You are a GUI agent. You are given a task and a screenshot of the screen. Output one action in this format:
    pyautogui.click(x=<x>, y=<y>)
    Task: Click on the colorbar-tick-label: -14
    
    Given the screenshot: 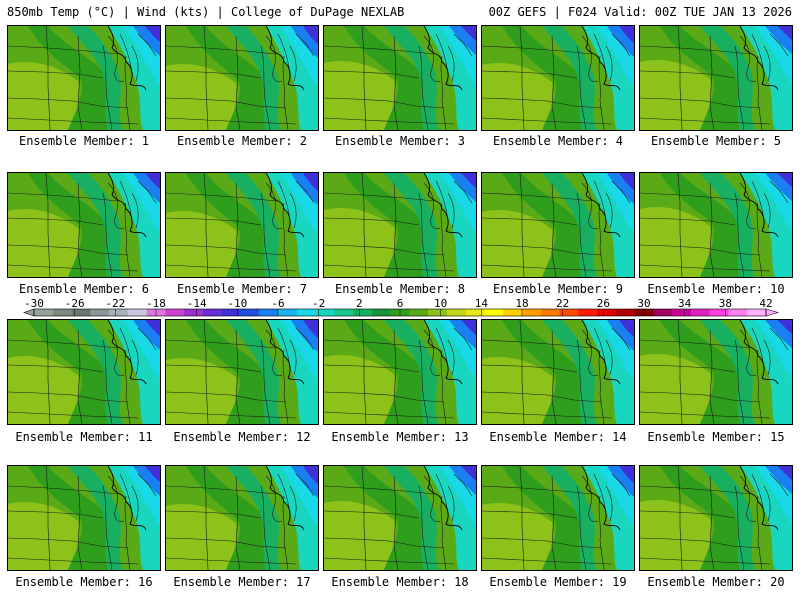 What is the action you would take?
    pyautogui.click(x=197, y=303)
    